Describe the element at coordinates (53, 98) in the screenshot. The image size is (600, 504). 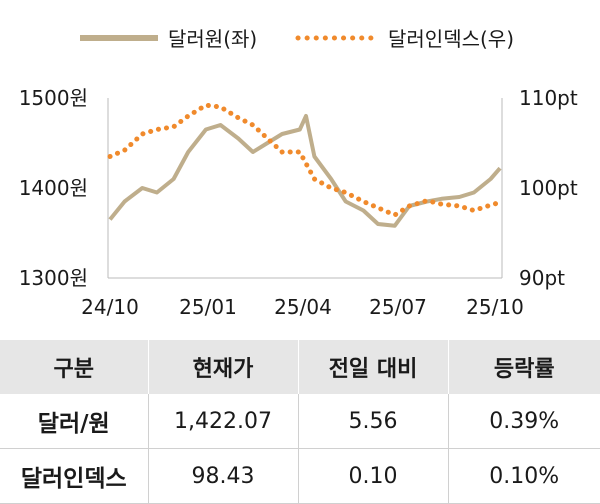
I see `left-tick-label: 1500원` at that location.